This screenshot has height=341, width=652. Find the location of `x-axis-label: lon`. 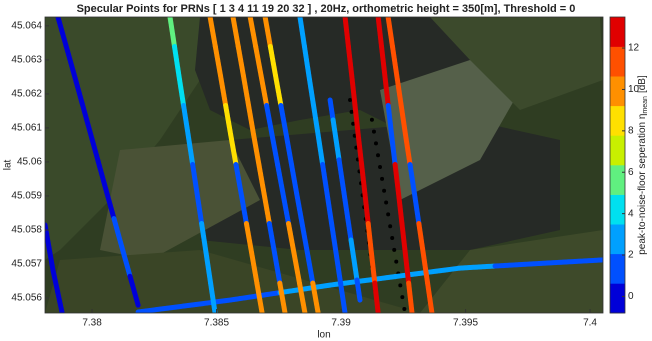

x-axis-label: lon is located at coordinates (323, 335).